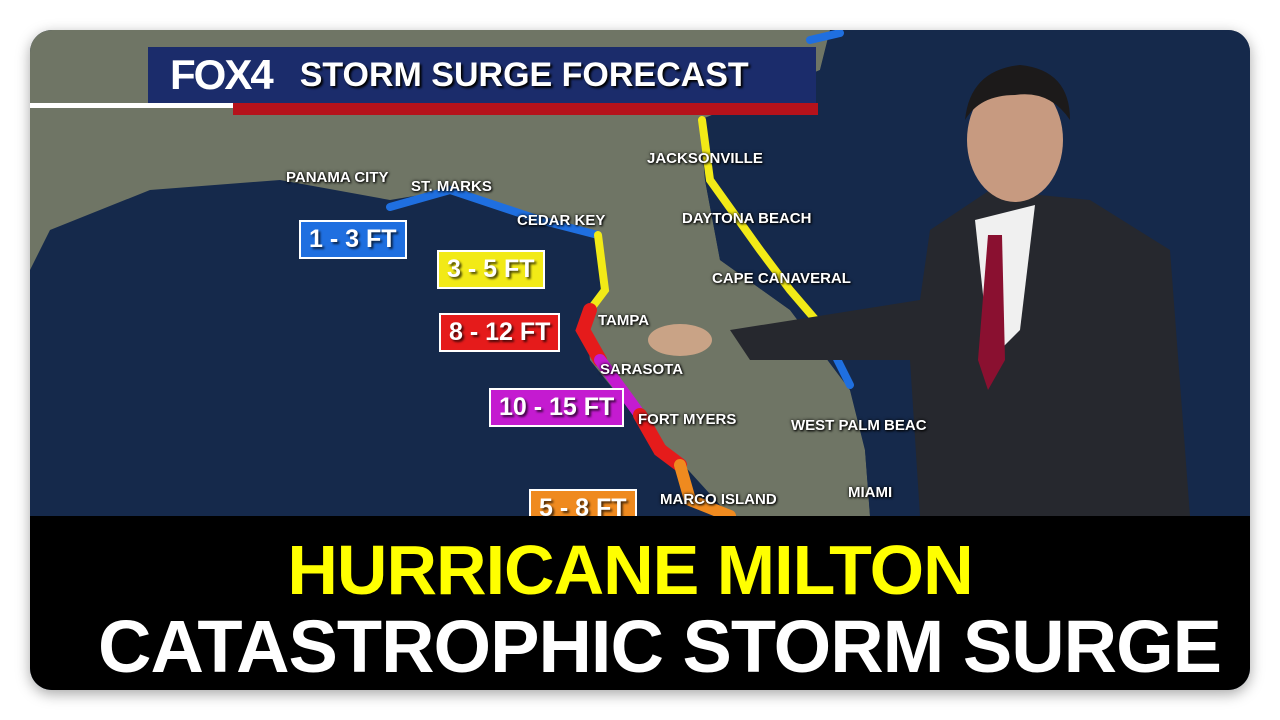  I want to click on city-label: ST. MARKS, so click(451, 186).